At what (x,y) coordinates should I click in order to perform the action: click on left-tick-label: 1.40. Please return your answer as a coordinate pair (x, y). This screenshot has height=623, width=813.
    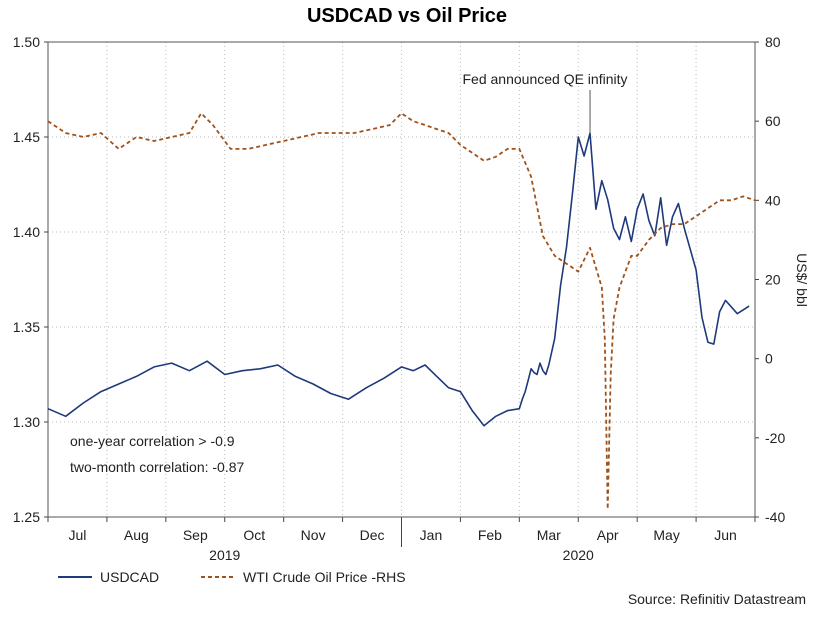
    Looking at the image, I should click on (26, 232).